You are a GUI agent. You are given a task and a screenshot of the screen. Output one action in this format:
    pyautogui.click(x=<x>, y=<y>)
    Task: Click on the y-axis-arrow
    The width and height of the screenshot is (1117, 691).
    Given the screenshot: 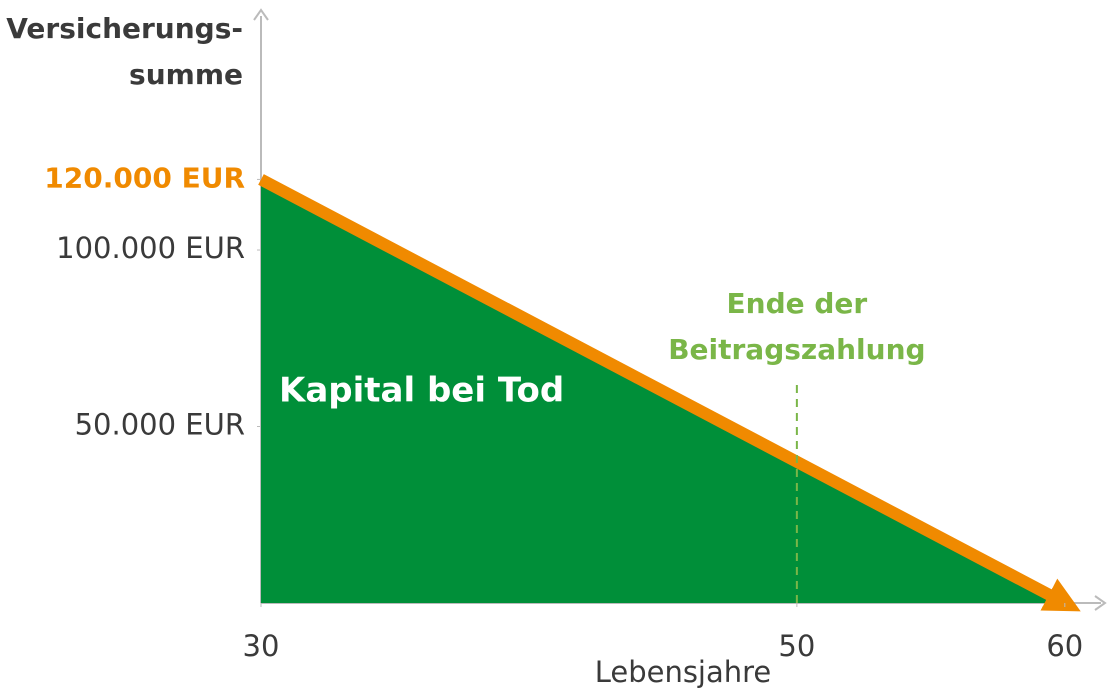 What is the action you would take?
    pyautogui.click(x=261, y=14)
    